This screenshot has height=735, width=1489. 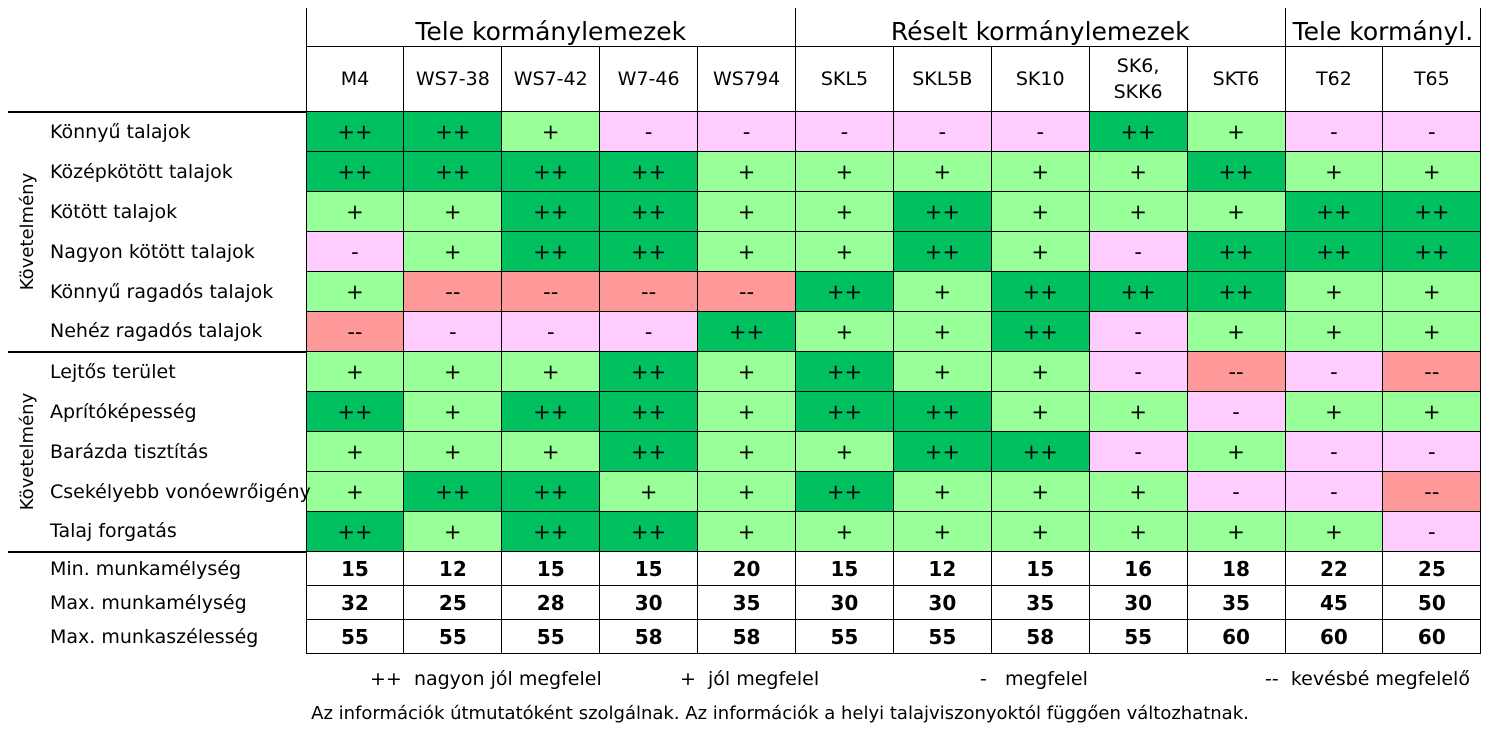 I want to click on legend-item-minus: - megfelel, so click(x=1034, y=679).